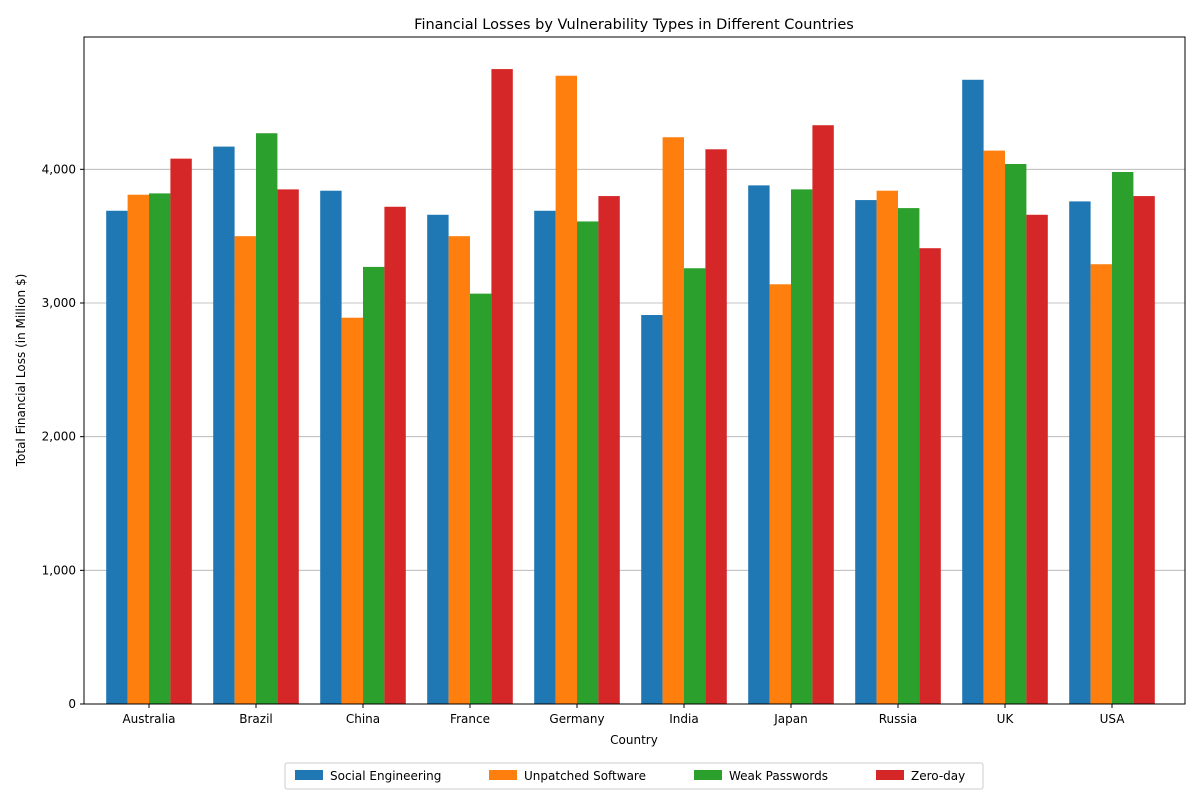 This screenshot has height=804, width=1200. I want to click on x-axis-label: Country, so click(634, 740).